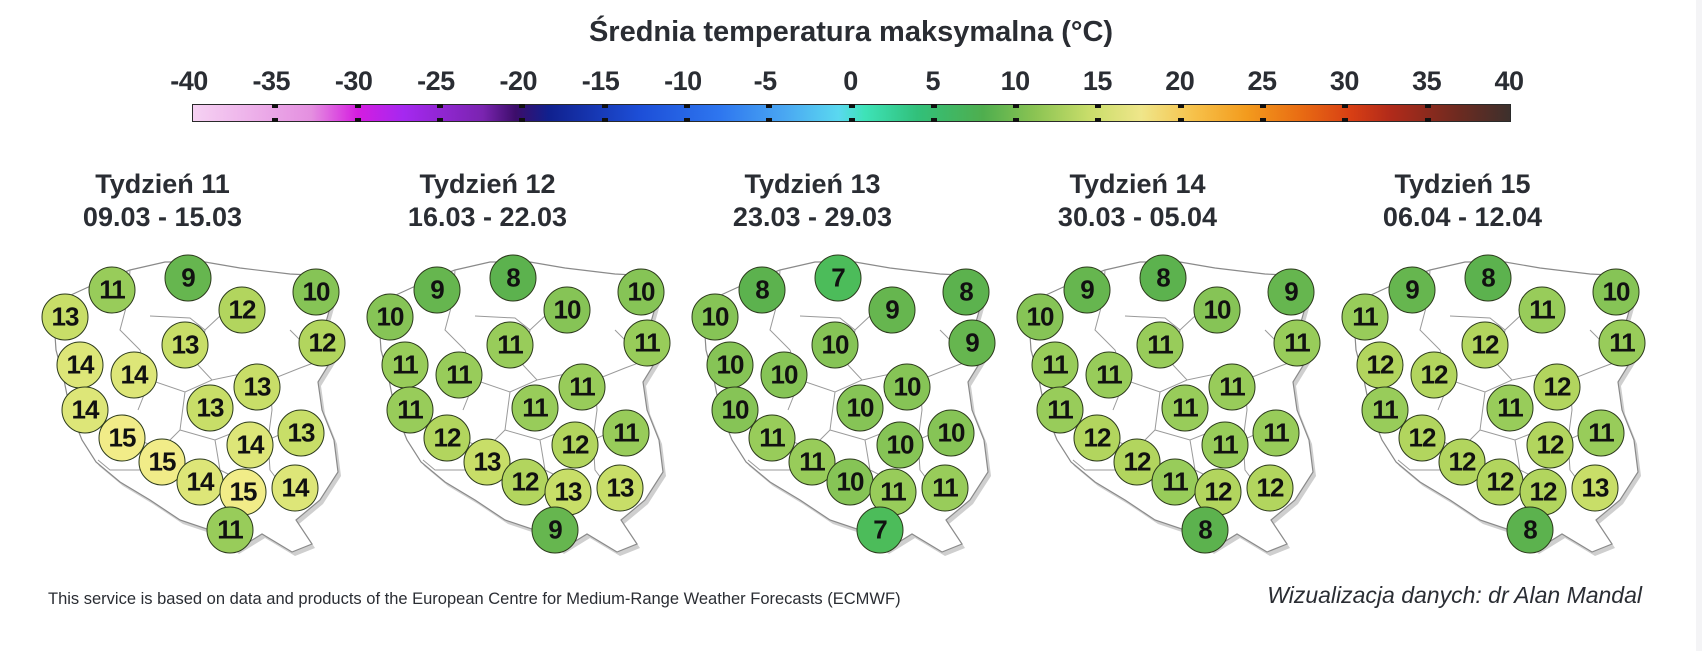  What do you see at coordinates (1344, 81) in the screenshot?
I see `colorbar-tick-label: 30` at bounding box center [1344, 81].